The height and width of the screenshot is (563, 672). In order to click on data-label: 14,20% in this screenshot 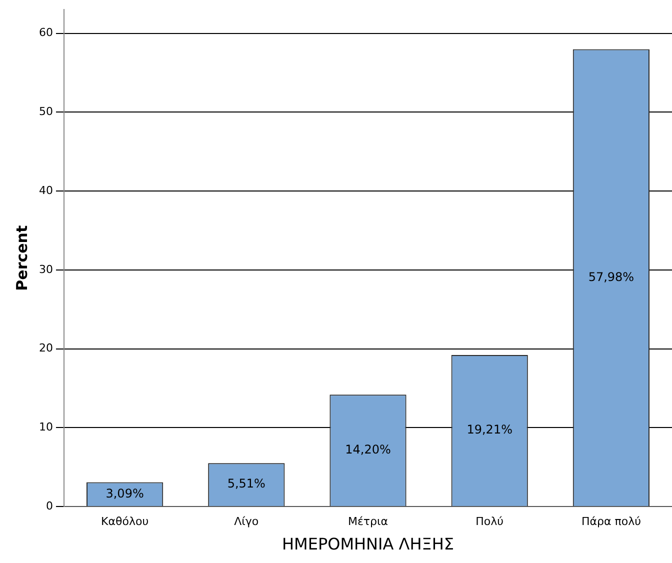, I will do `click(368, 449)`.